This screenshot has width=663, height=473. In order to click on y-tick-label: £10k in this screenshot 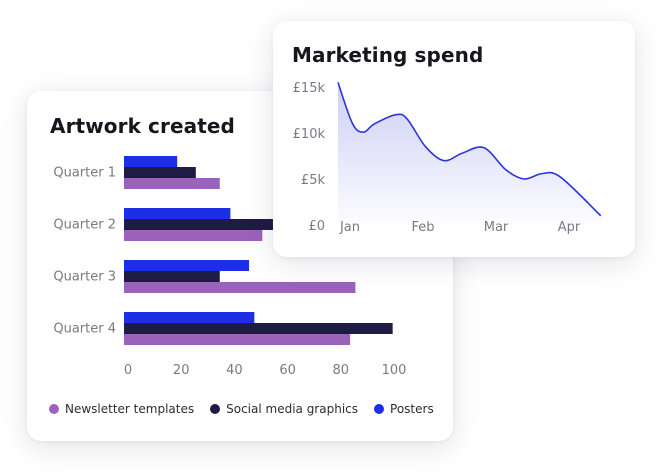, I will do `click(309, 134)`.